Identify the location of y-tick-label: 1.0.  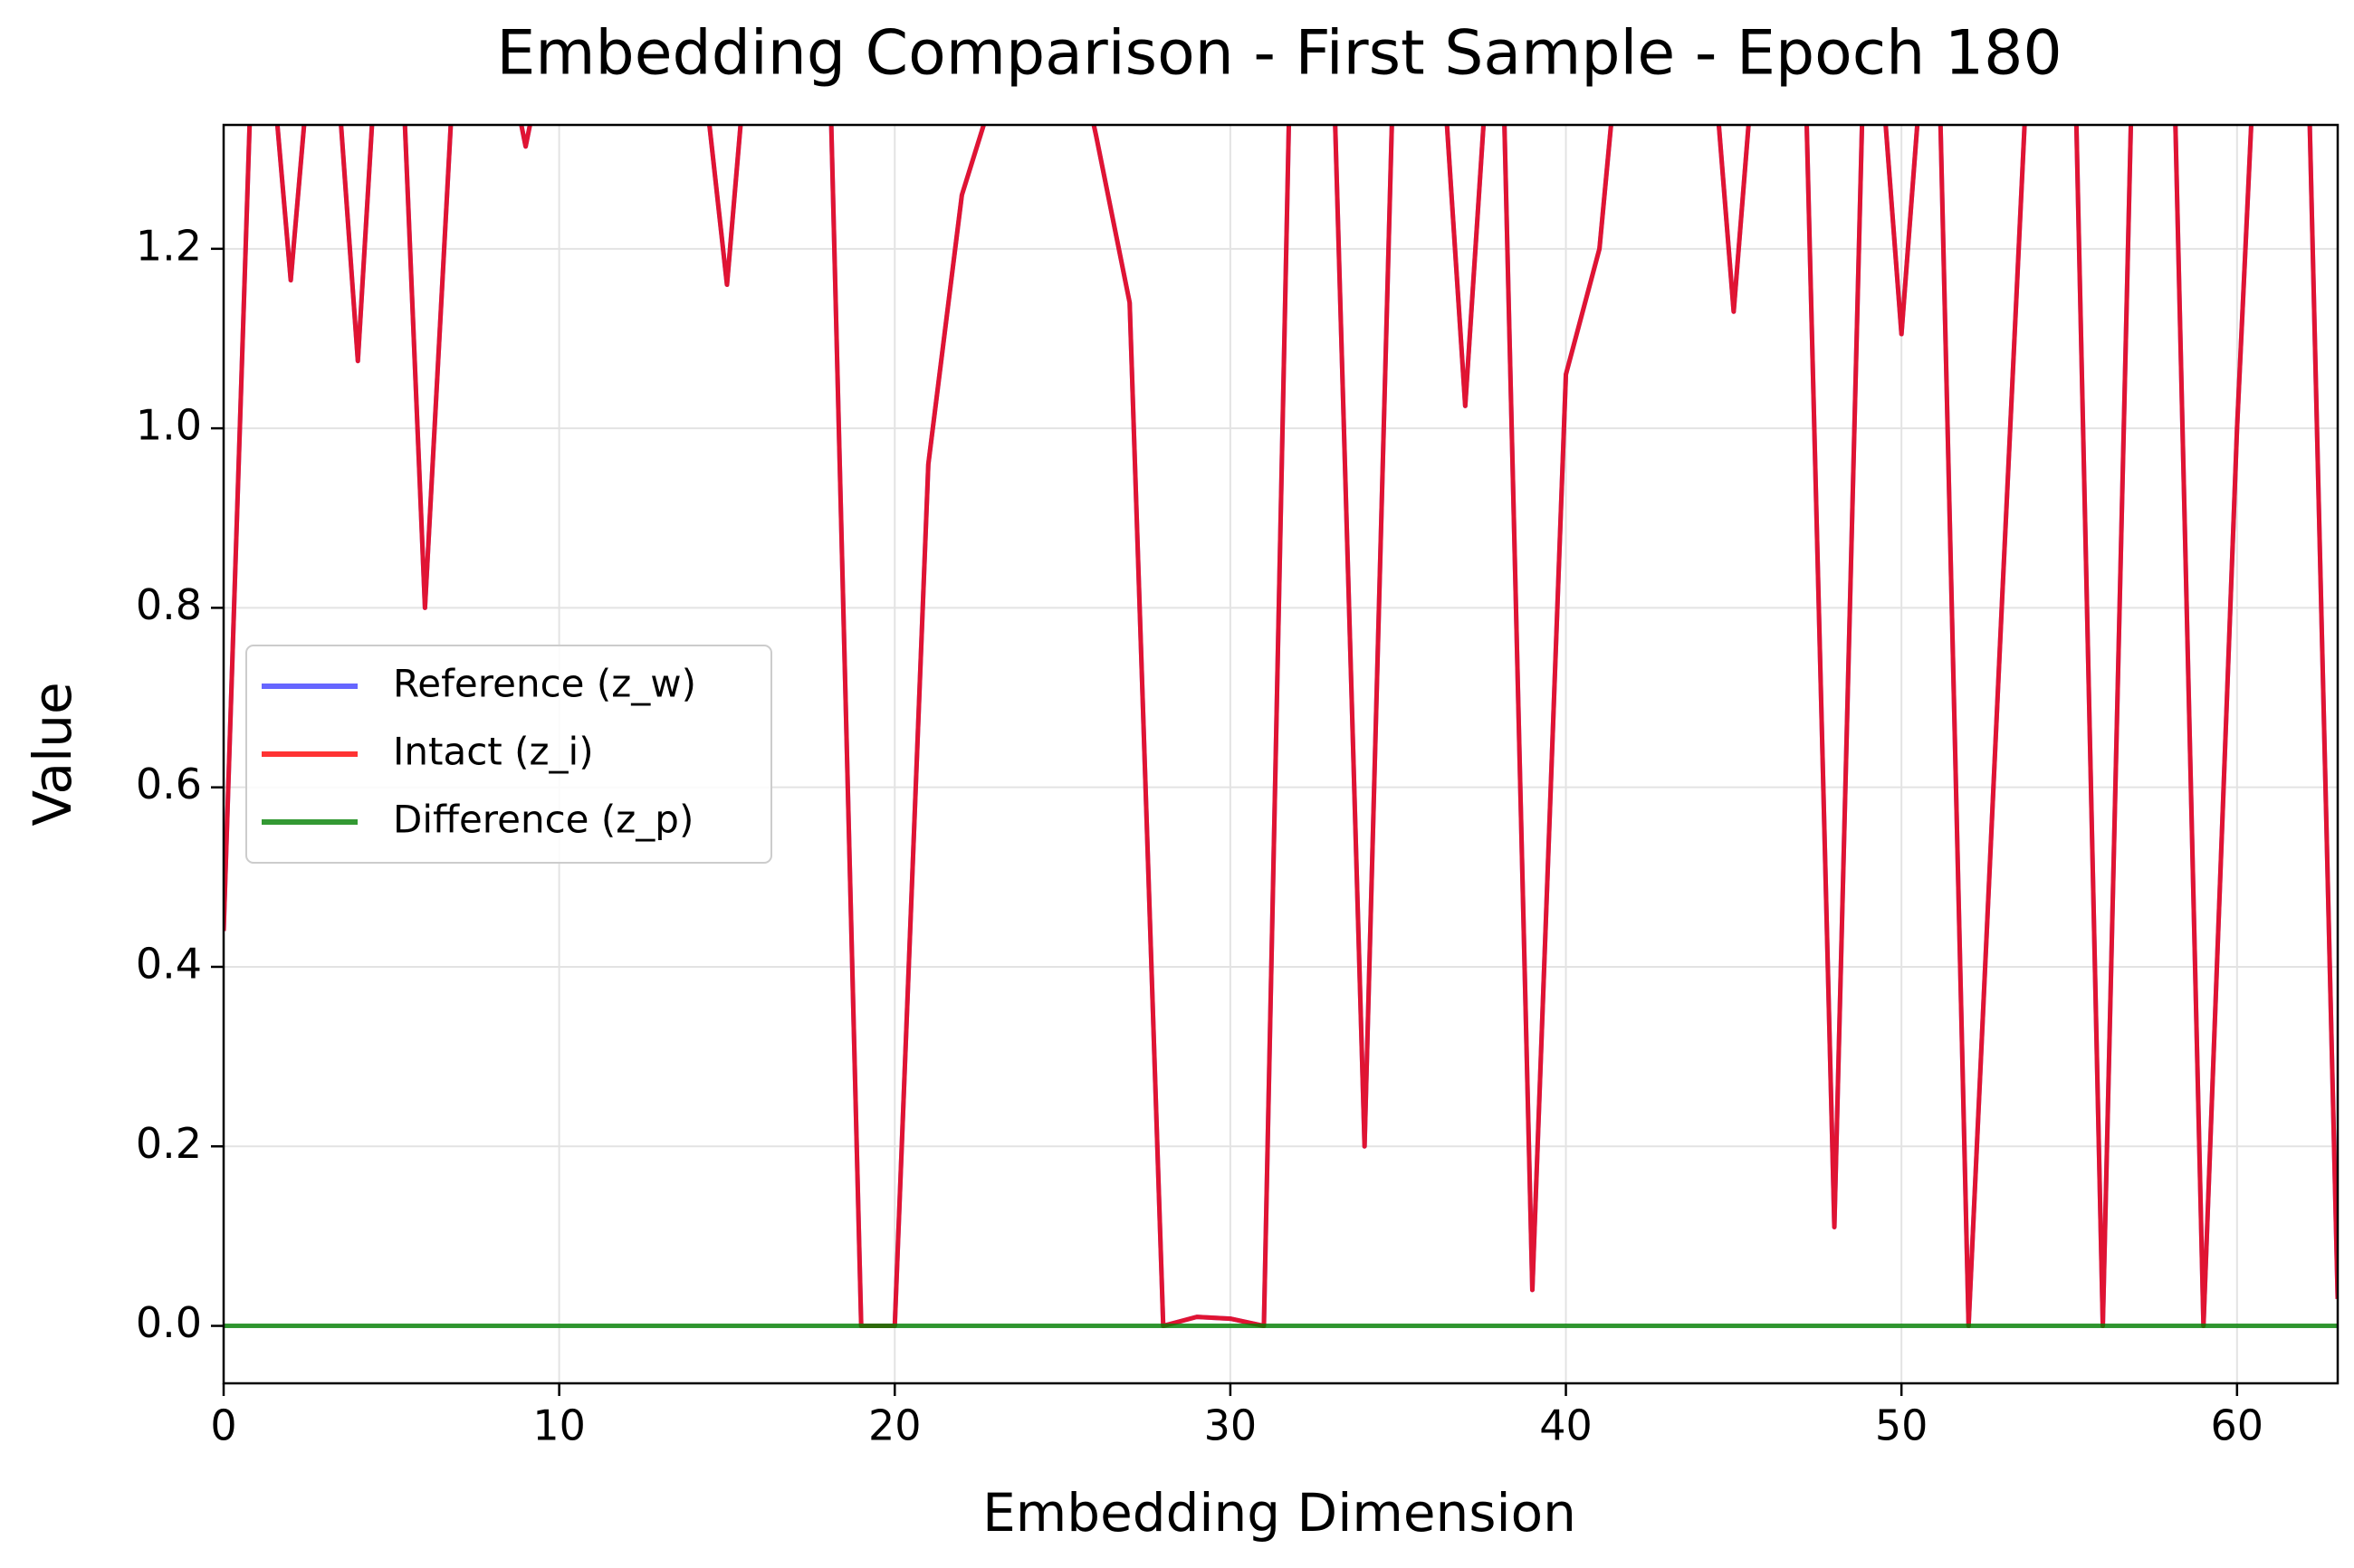
(169, 425).